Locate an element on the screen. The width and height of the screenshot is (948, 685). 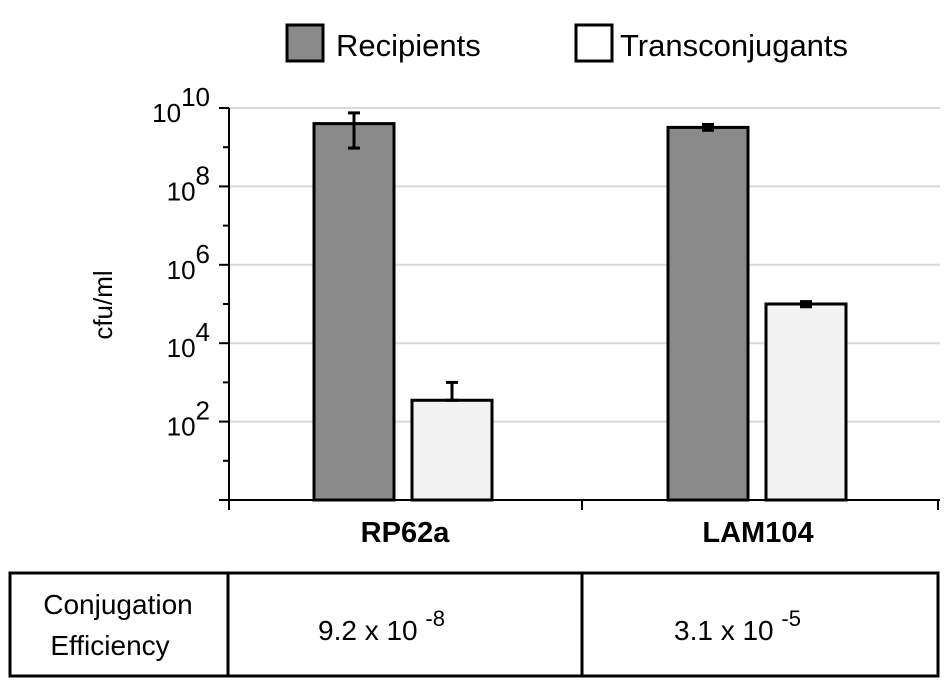
y-tick-label: 10¹⁰ is located at coordinates (181, 105).